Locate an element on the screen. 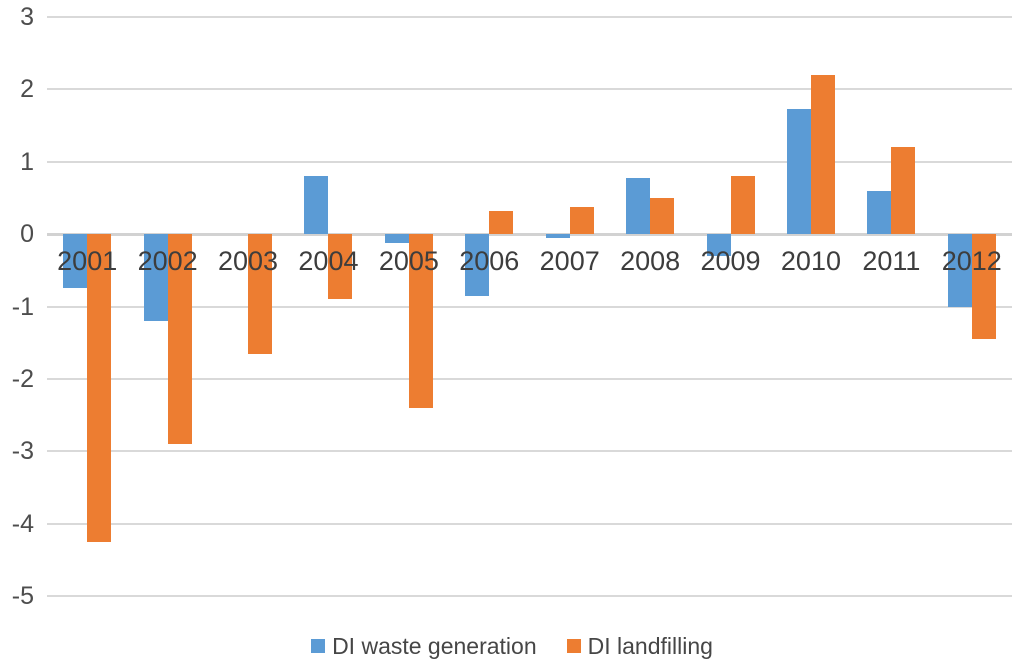  y-tick-label--2: -2 is located at coordinates (22, 378).